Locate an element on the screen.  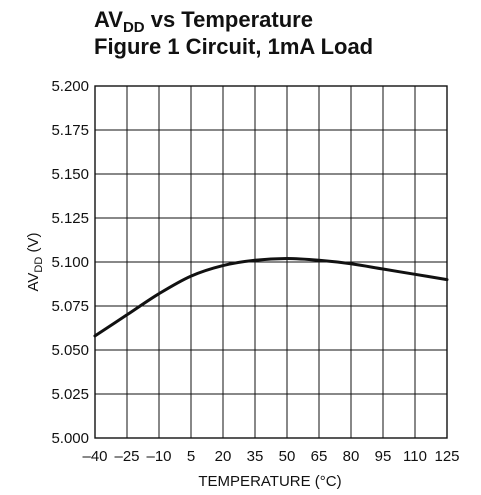
y-tick-label: 5.025 is located at coordinates (70, 394).